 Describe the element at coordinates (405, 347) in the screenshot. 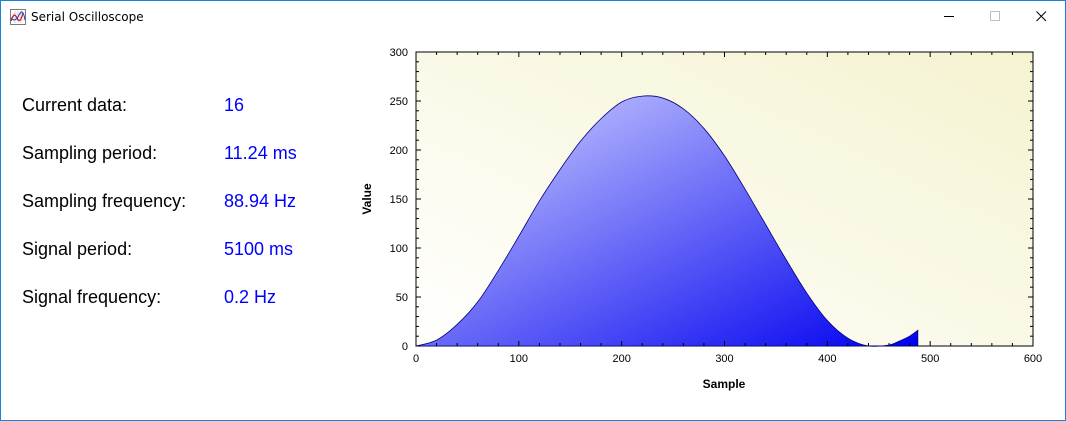

I see `y-tick-label: 0` at that location.